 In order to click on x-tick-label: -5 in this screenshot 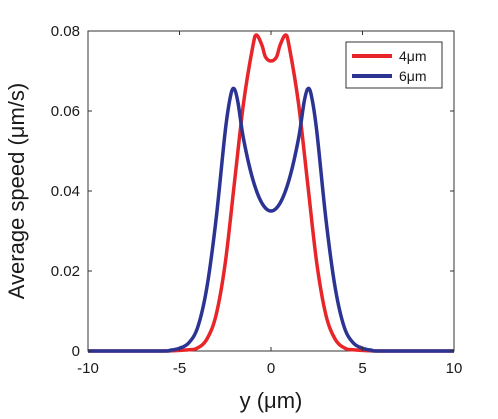, I will do `click(179, 368)`.